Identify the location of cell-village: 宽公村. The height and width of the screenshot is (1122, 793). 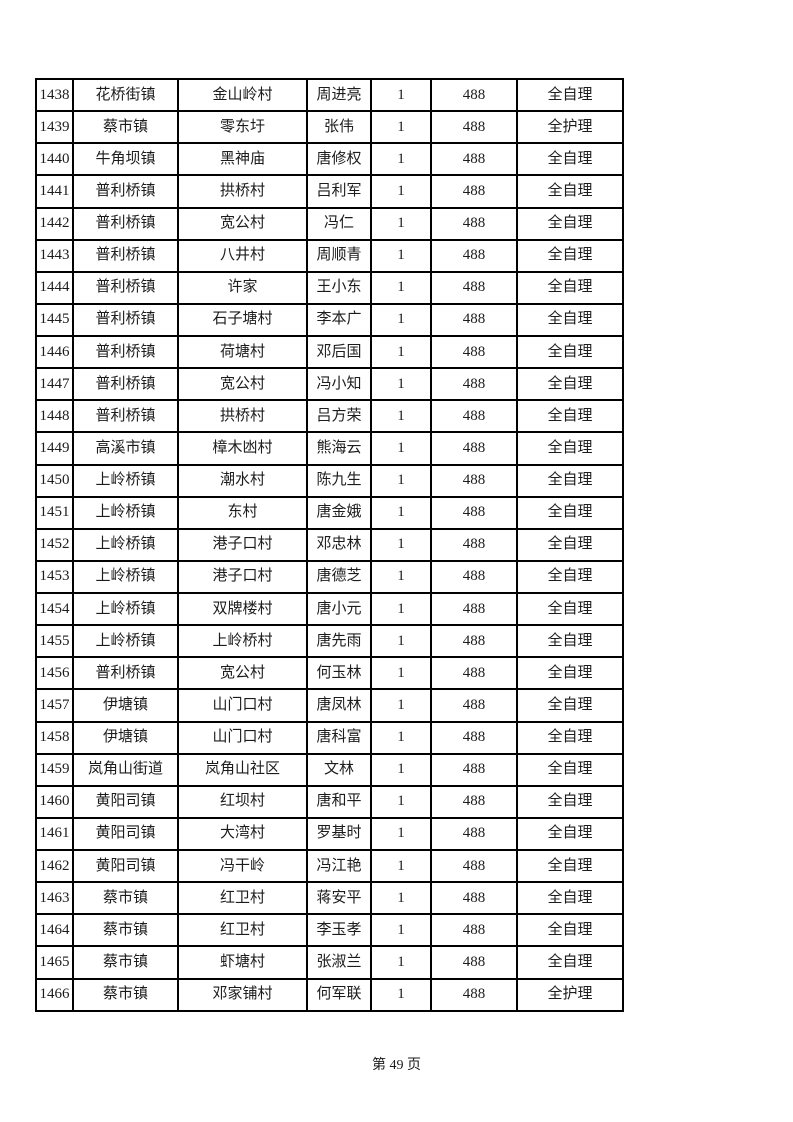
(242, 673).